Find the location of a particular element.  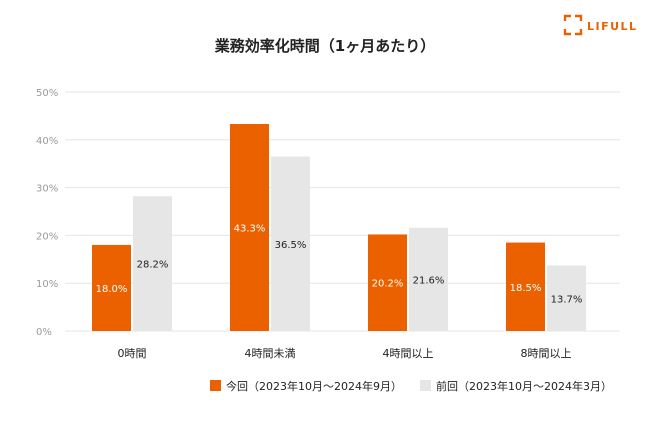

data-label: 13.7% is located at coordinates (567, 299).